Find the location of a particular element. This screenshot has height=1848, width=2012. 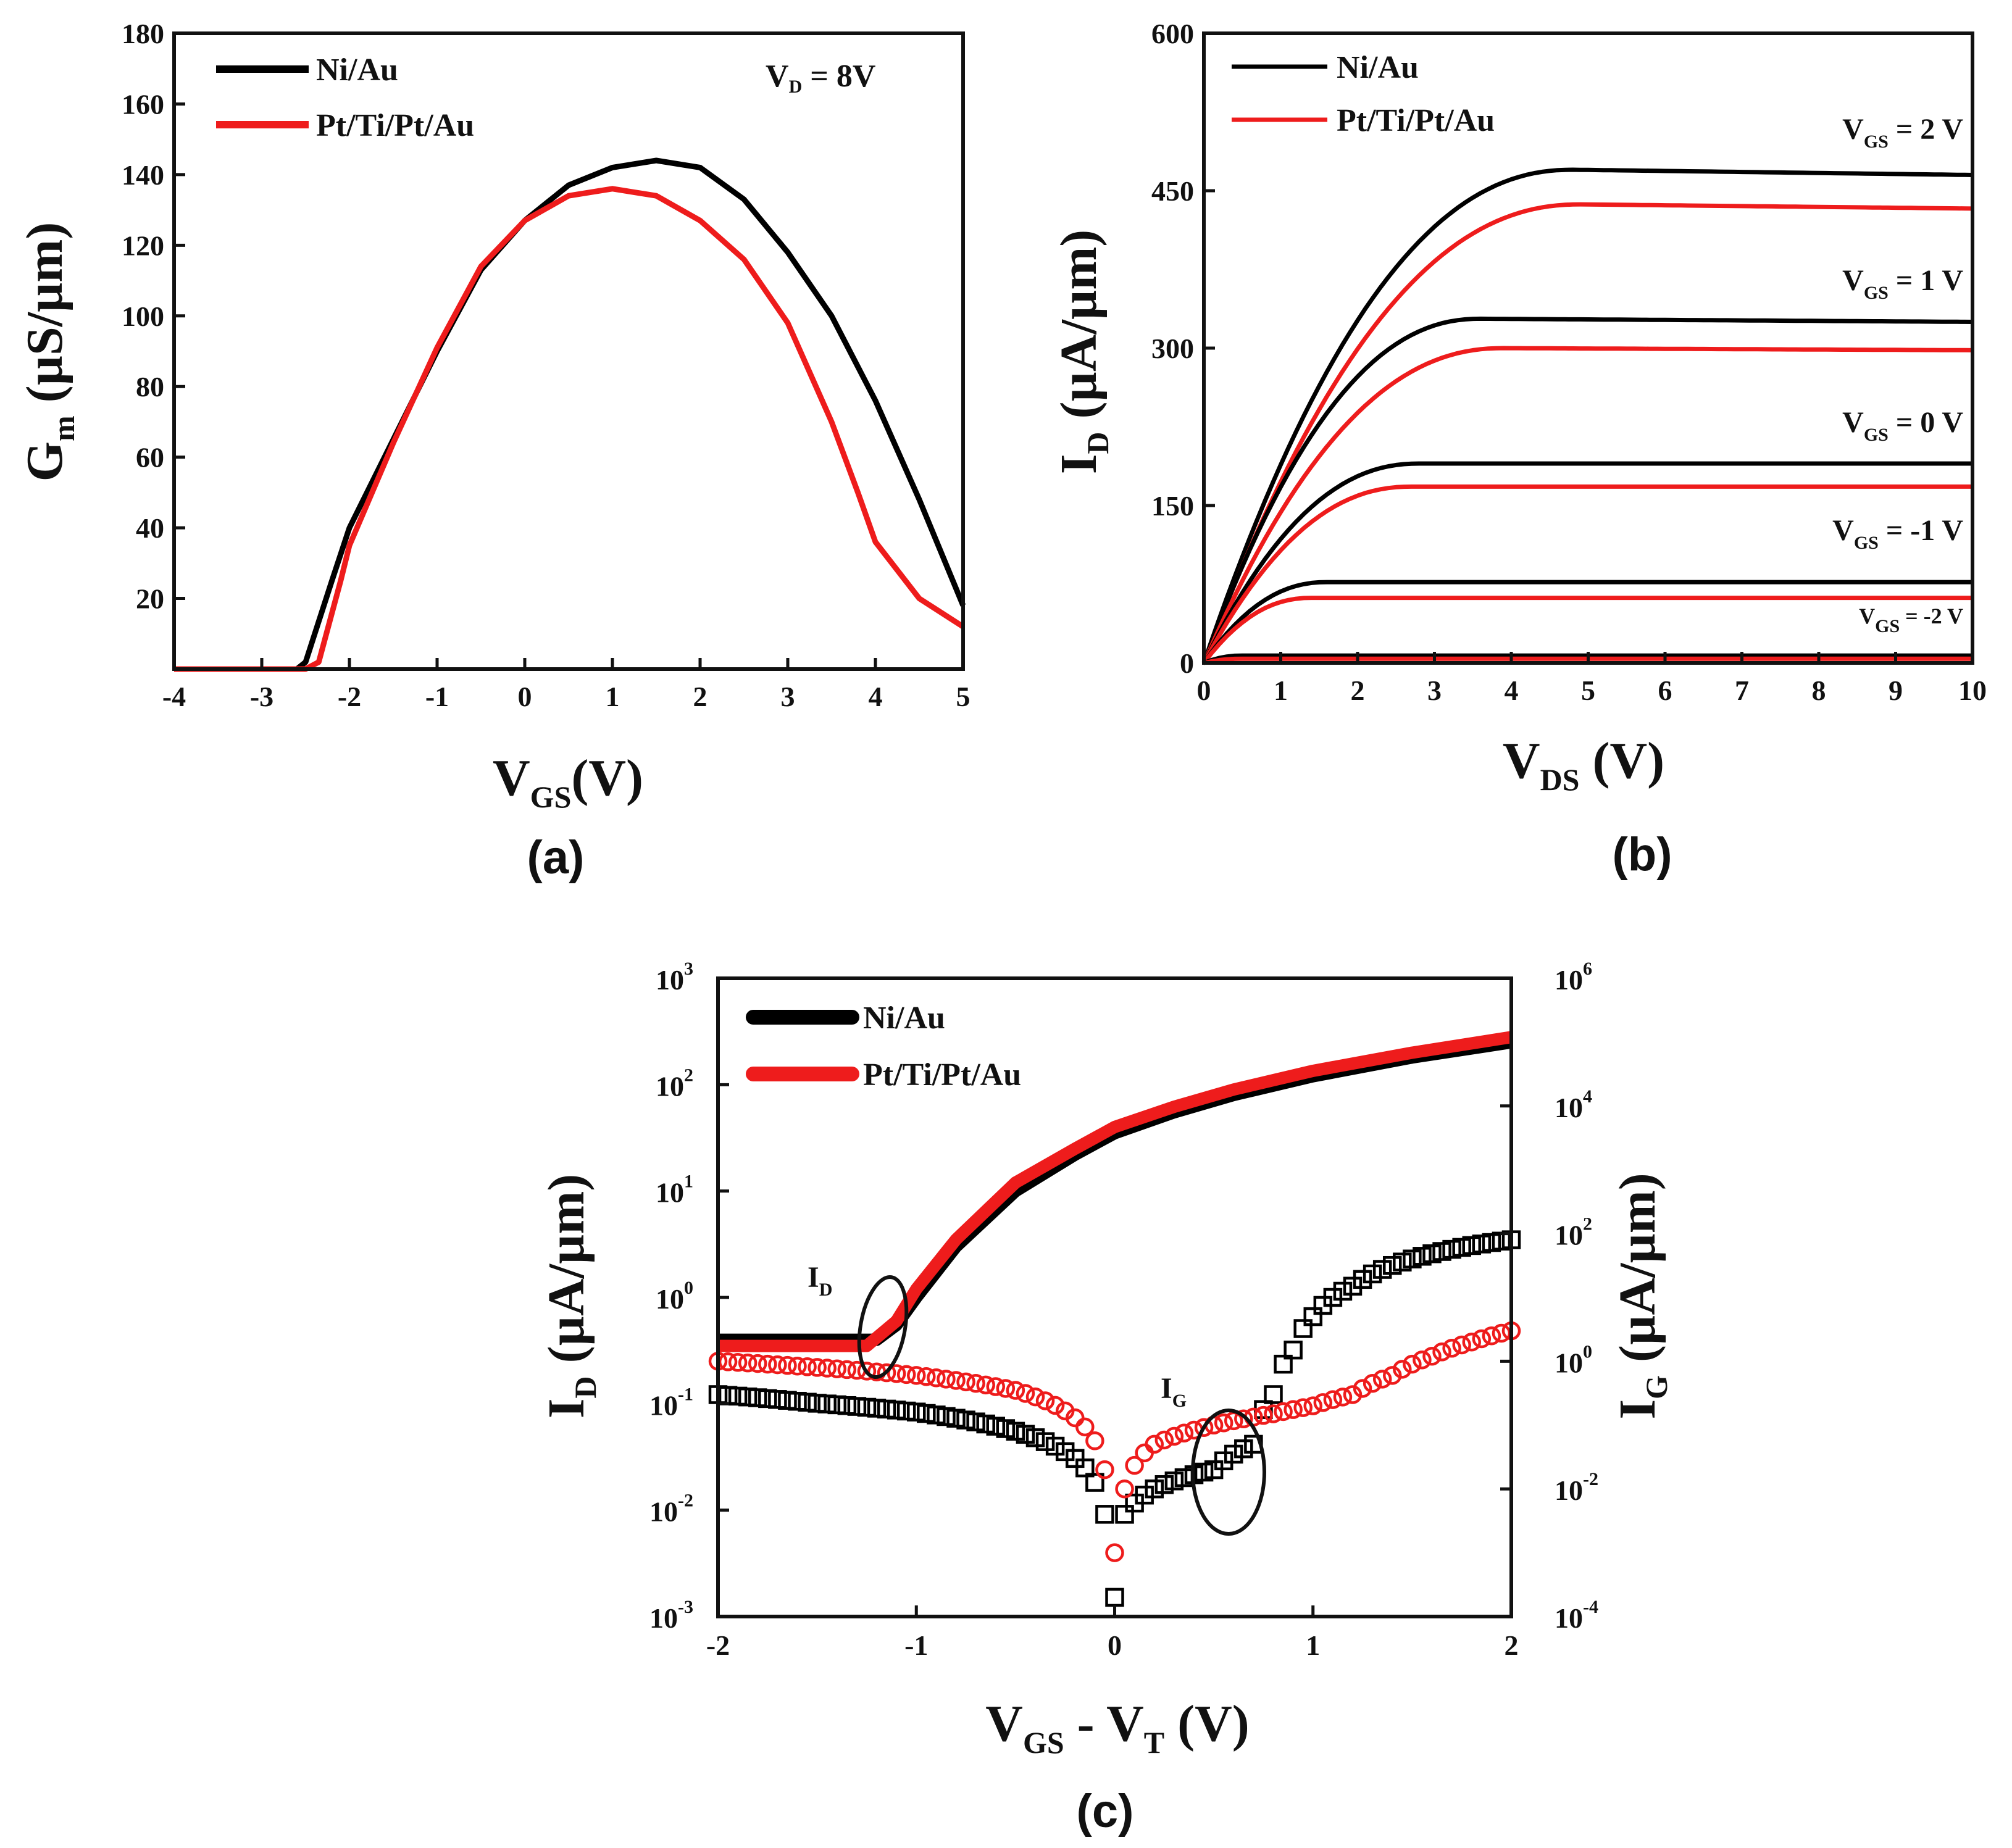

caption-c: (c) is located at coordinates (1105, 1811).